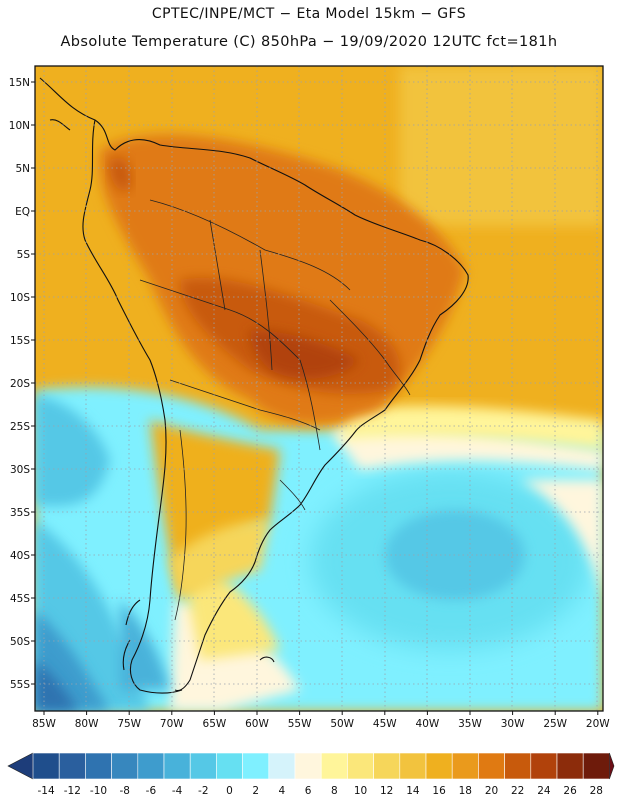 The width and height of the screenshot is (618, 800). I want to click on lon-label: 75W, so click(129, 724).